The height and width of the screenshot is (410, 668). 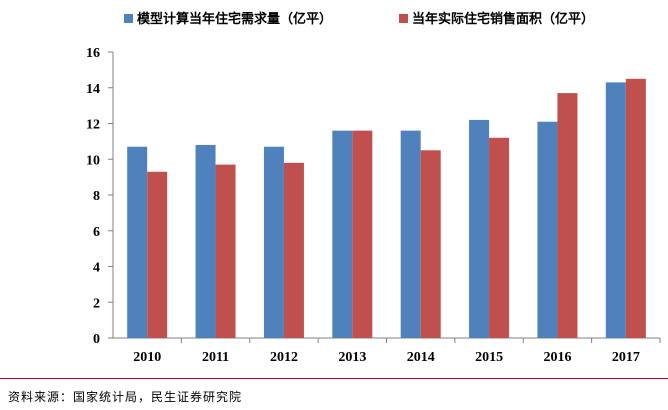 I want to click on y-tick-label: 14, so click(x=93, y=89).